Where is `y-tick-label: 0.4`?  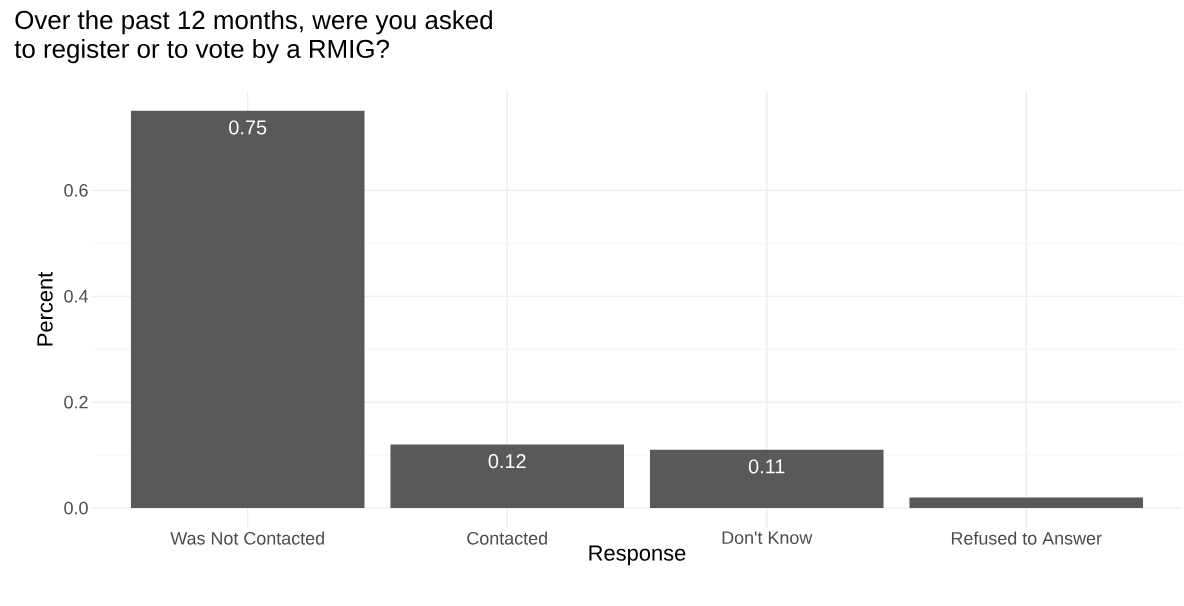 y-tick-label: 0.4 is located at coordinates (76, 296).